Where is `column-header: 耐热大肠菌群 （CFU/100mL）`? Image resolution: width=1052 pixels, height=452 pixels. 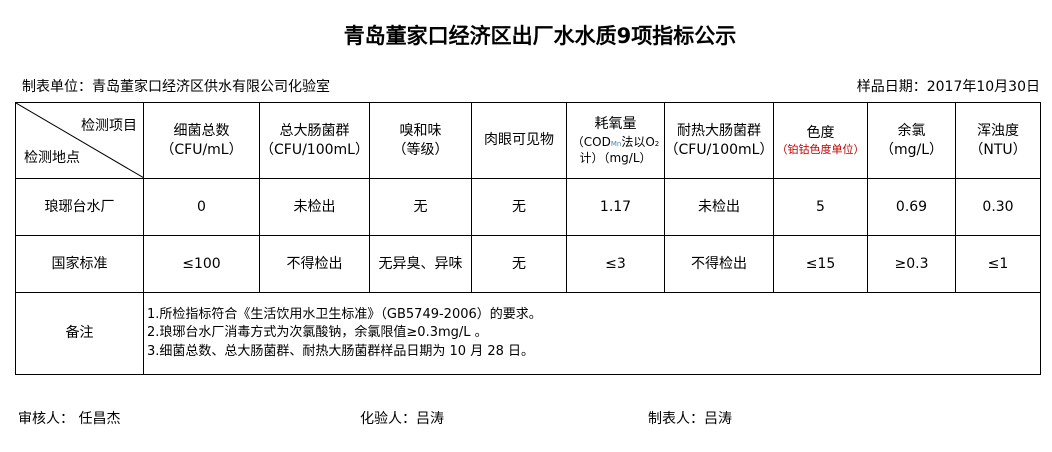 column-header: 耐热大肠菌群 （CFU/100mL） is located at coordinates (719, 141).